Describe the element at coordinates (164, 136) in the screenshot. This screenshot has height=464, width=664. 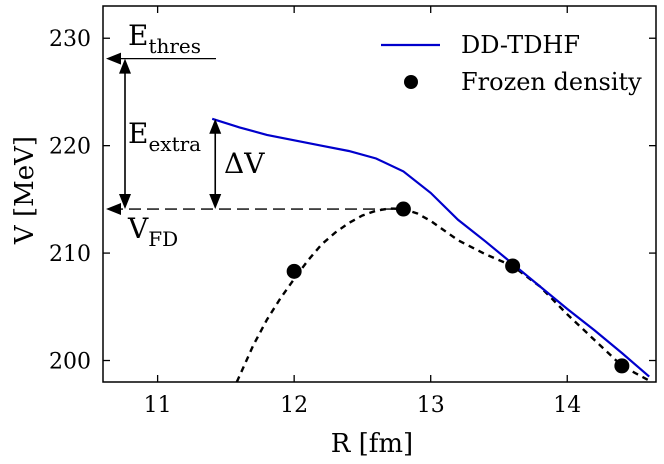
I see `eextra-label: Eextra` at that location.